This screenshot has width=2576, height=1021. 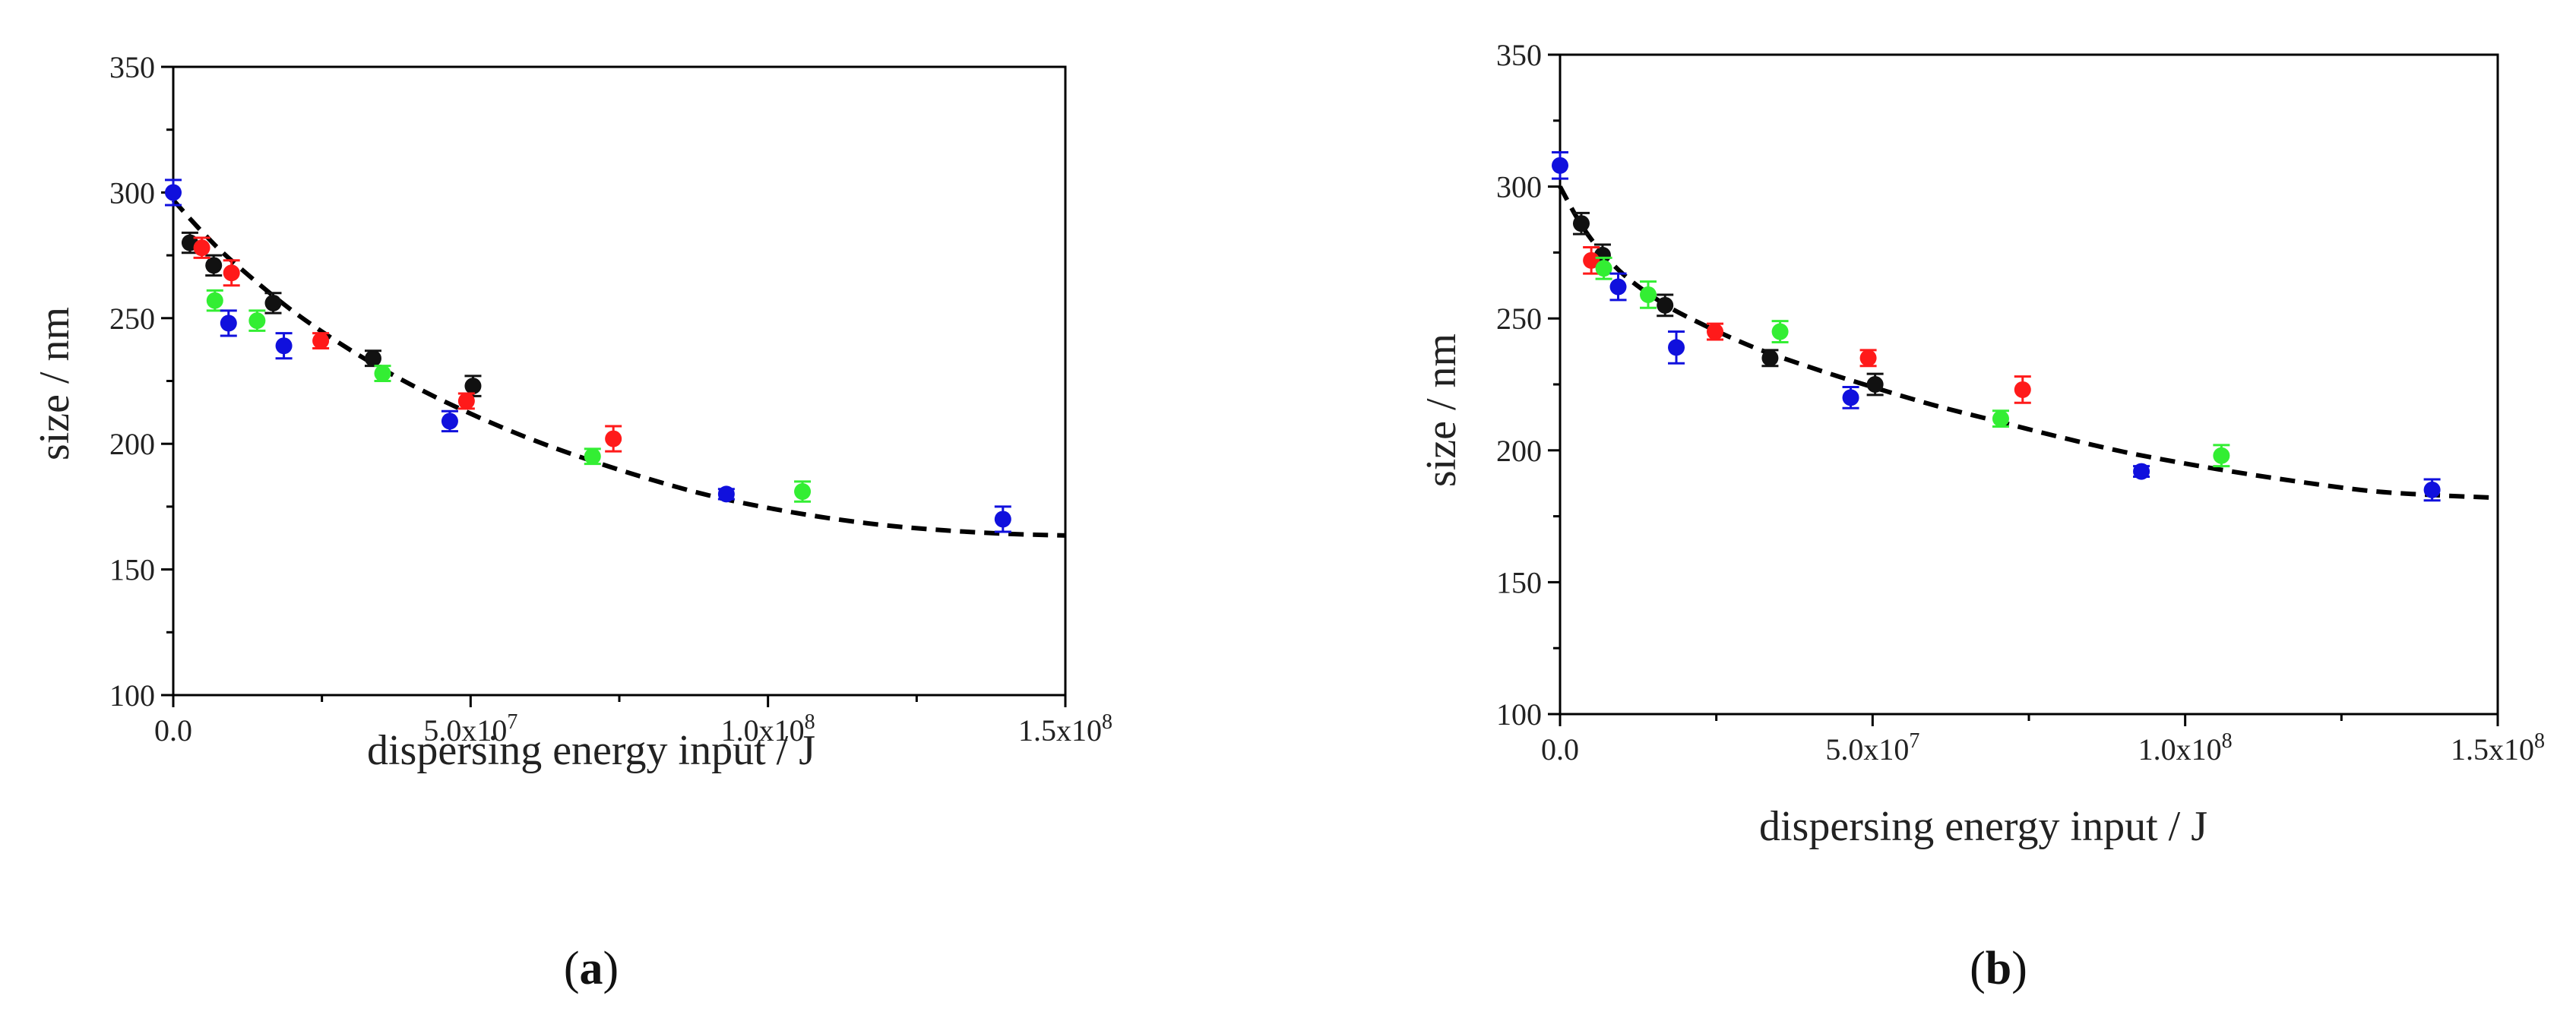 What do you see at coordinates (132, 570) in the screenshot?
I see `panel-a-y-tick-label: 150` at bounding box center [132, 570].